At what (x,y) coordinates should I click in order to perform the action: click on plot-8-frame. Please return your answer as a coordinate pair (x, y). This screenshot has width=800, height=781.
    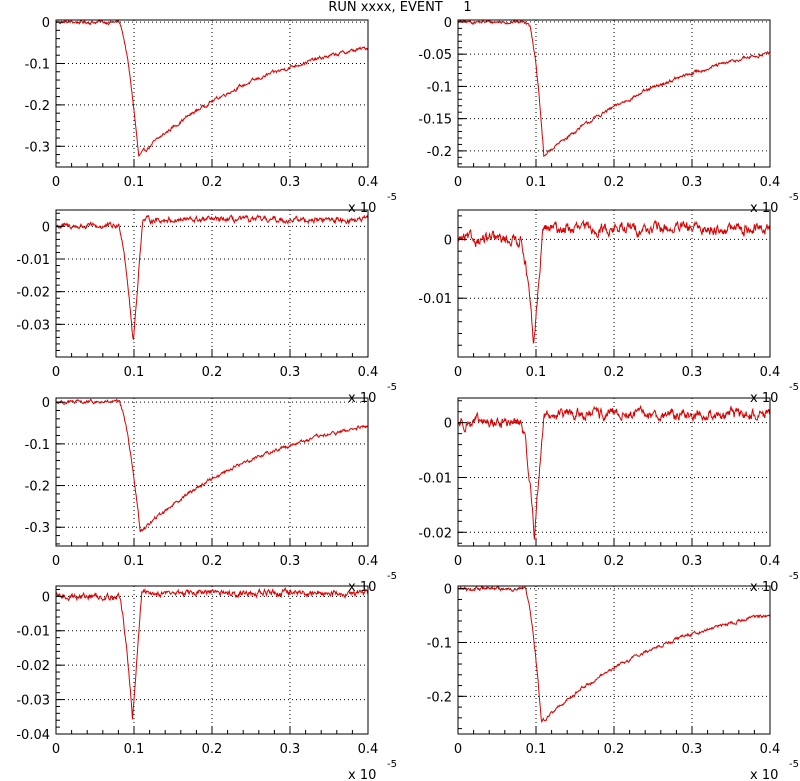
    Looking at the image, I should click on (614, 660).